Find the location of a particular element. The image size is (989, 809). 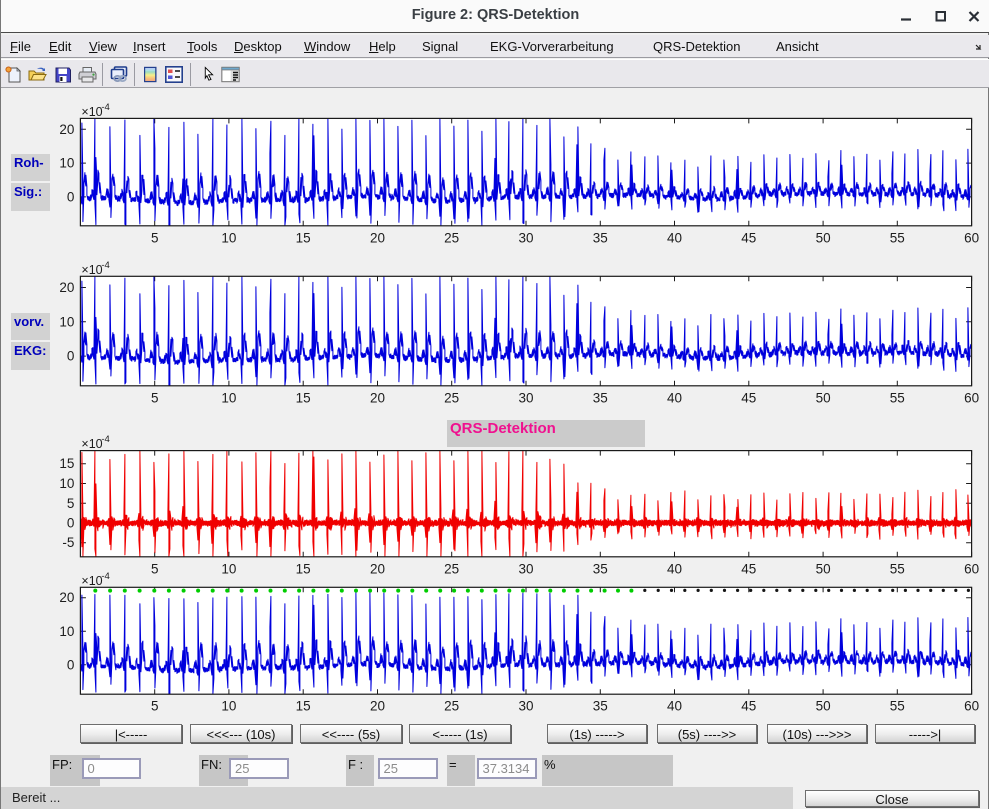

svg-text: -5 is located at coordinates (68, 542).